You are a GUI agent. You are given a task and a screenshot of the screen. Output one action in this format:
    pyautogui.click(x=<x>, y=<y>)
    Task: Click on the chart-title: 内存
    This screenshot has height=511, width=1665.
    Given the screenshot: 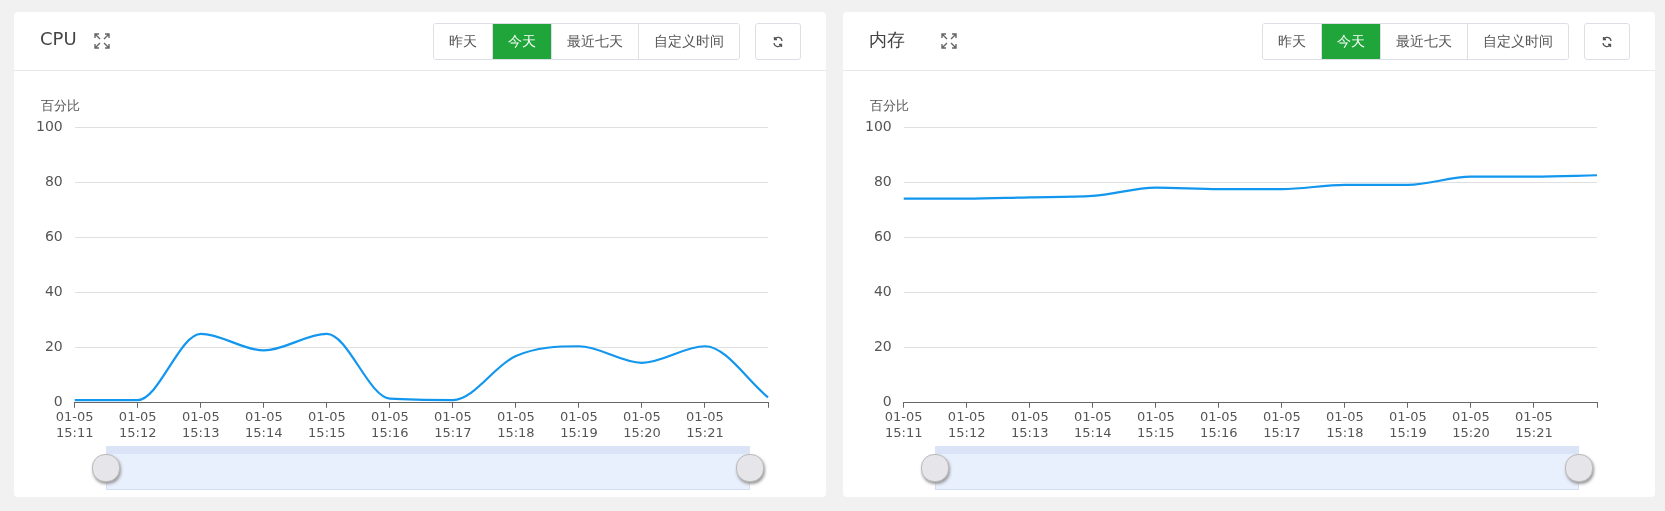 What is the action you would take?
    pyautogui.click(x=887, y=40)
    